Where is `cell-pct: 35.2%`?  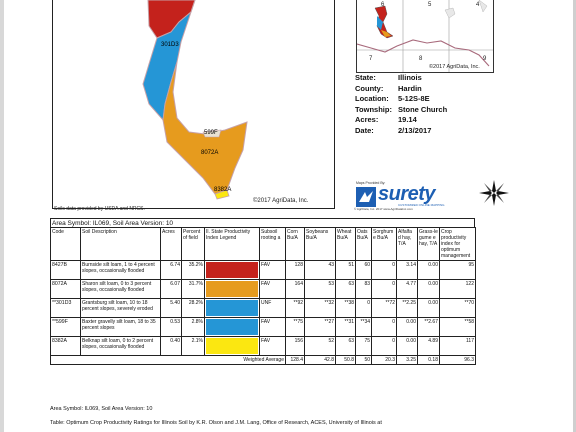
cell-pct: 35.2% is located at coordinates (193, 270).